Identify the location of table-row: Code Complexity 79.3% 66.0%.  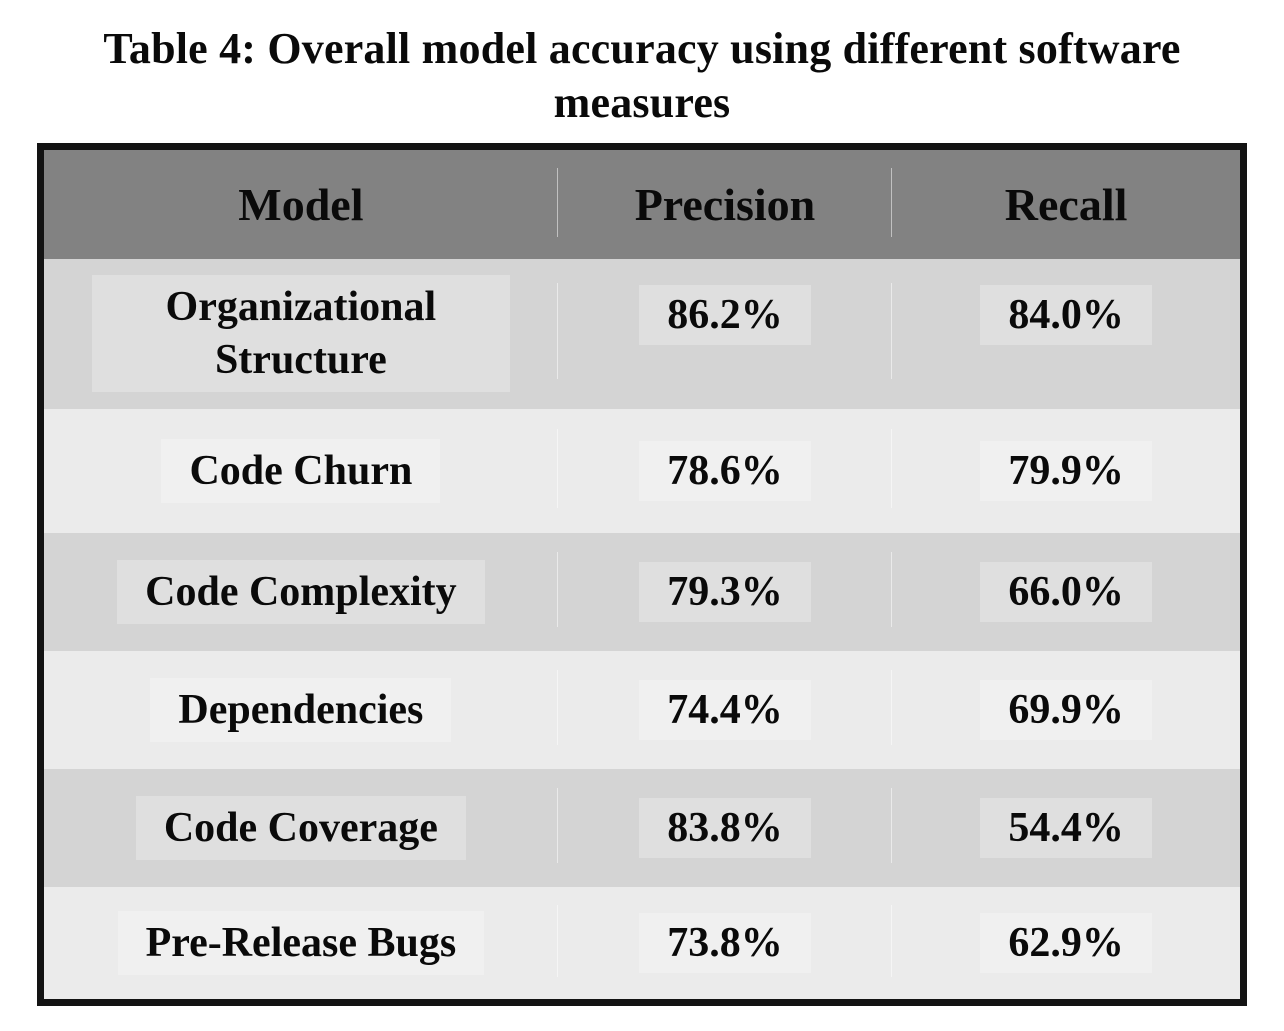
(642, 591).